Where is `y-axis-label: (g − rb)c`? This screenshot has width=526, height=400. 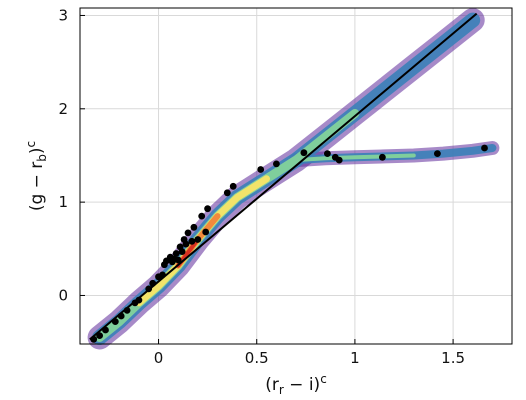 y-axis-label: (g − rb)c is located at coordinates (36, 176).